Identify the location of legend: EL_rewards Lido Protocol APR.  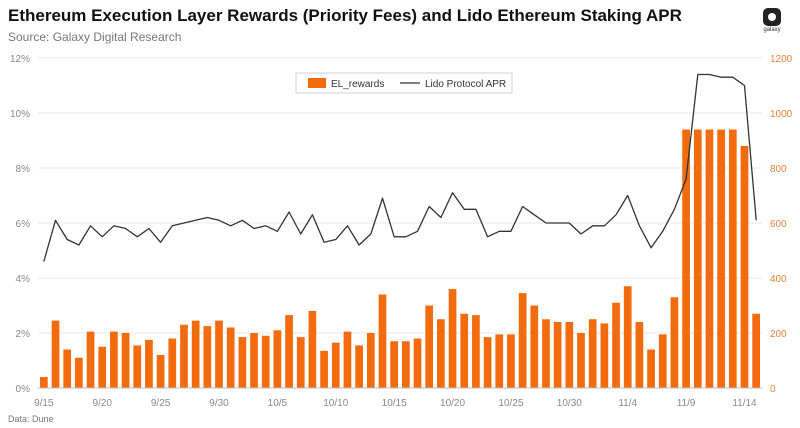
(404, 83).